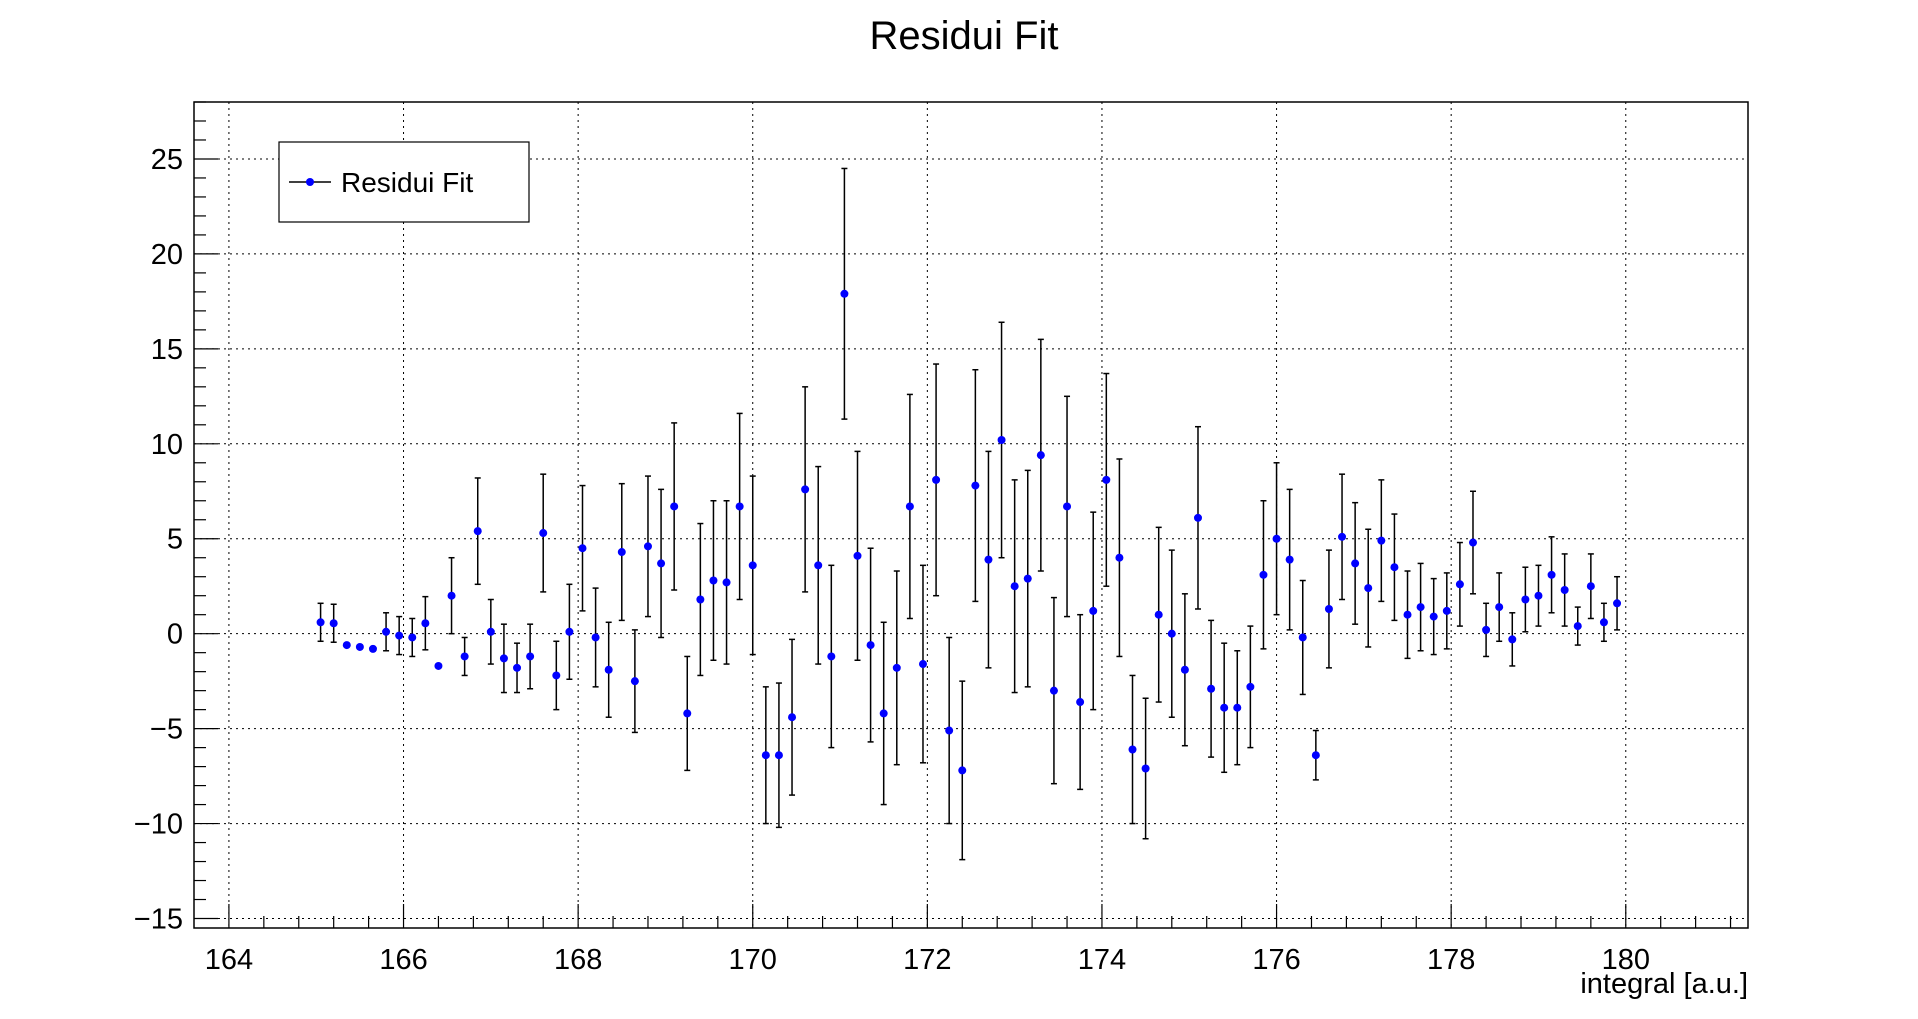 This screenshot has height=1019, width=1918. I want to click on x-axis-title: integral [a.u.], so click(1664, 984).